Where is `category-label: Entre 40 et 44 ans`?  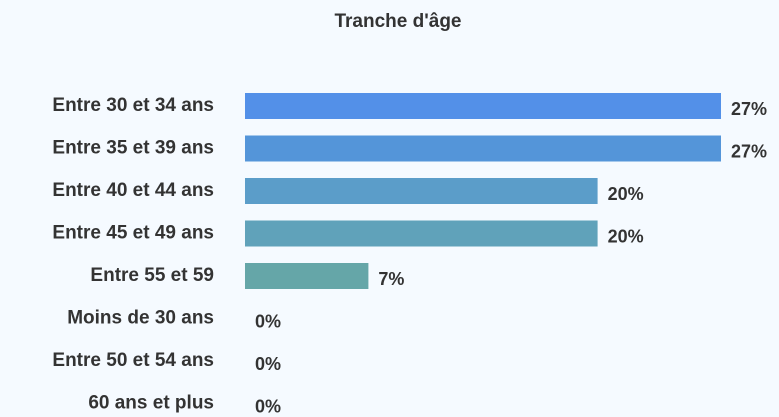 category-label: Entre 40 et 44 ans is located at coordinates (133, 190).